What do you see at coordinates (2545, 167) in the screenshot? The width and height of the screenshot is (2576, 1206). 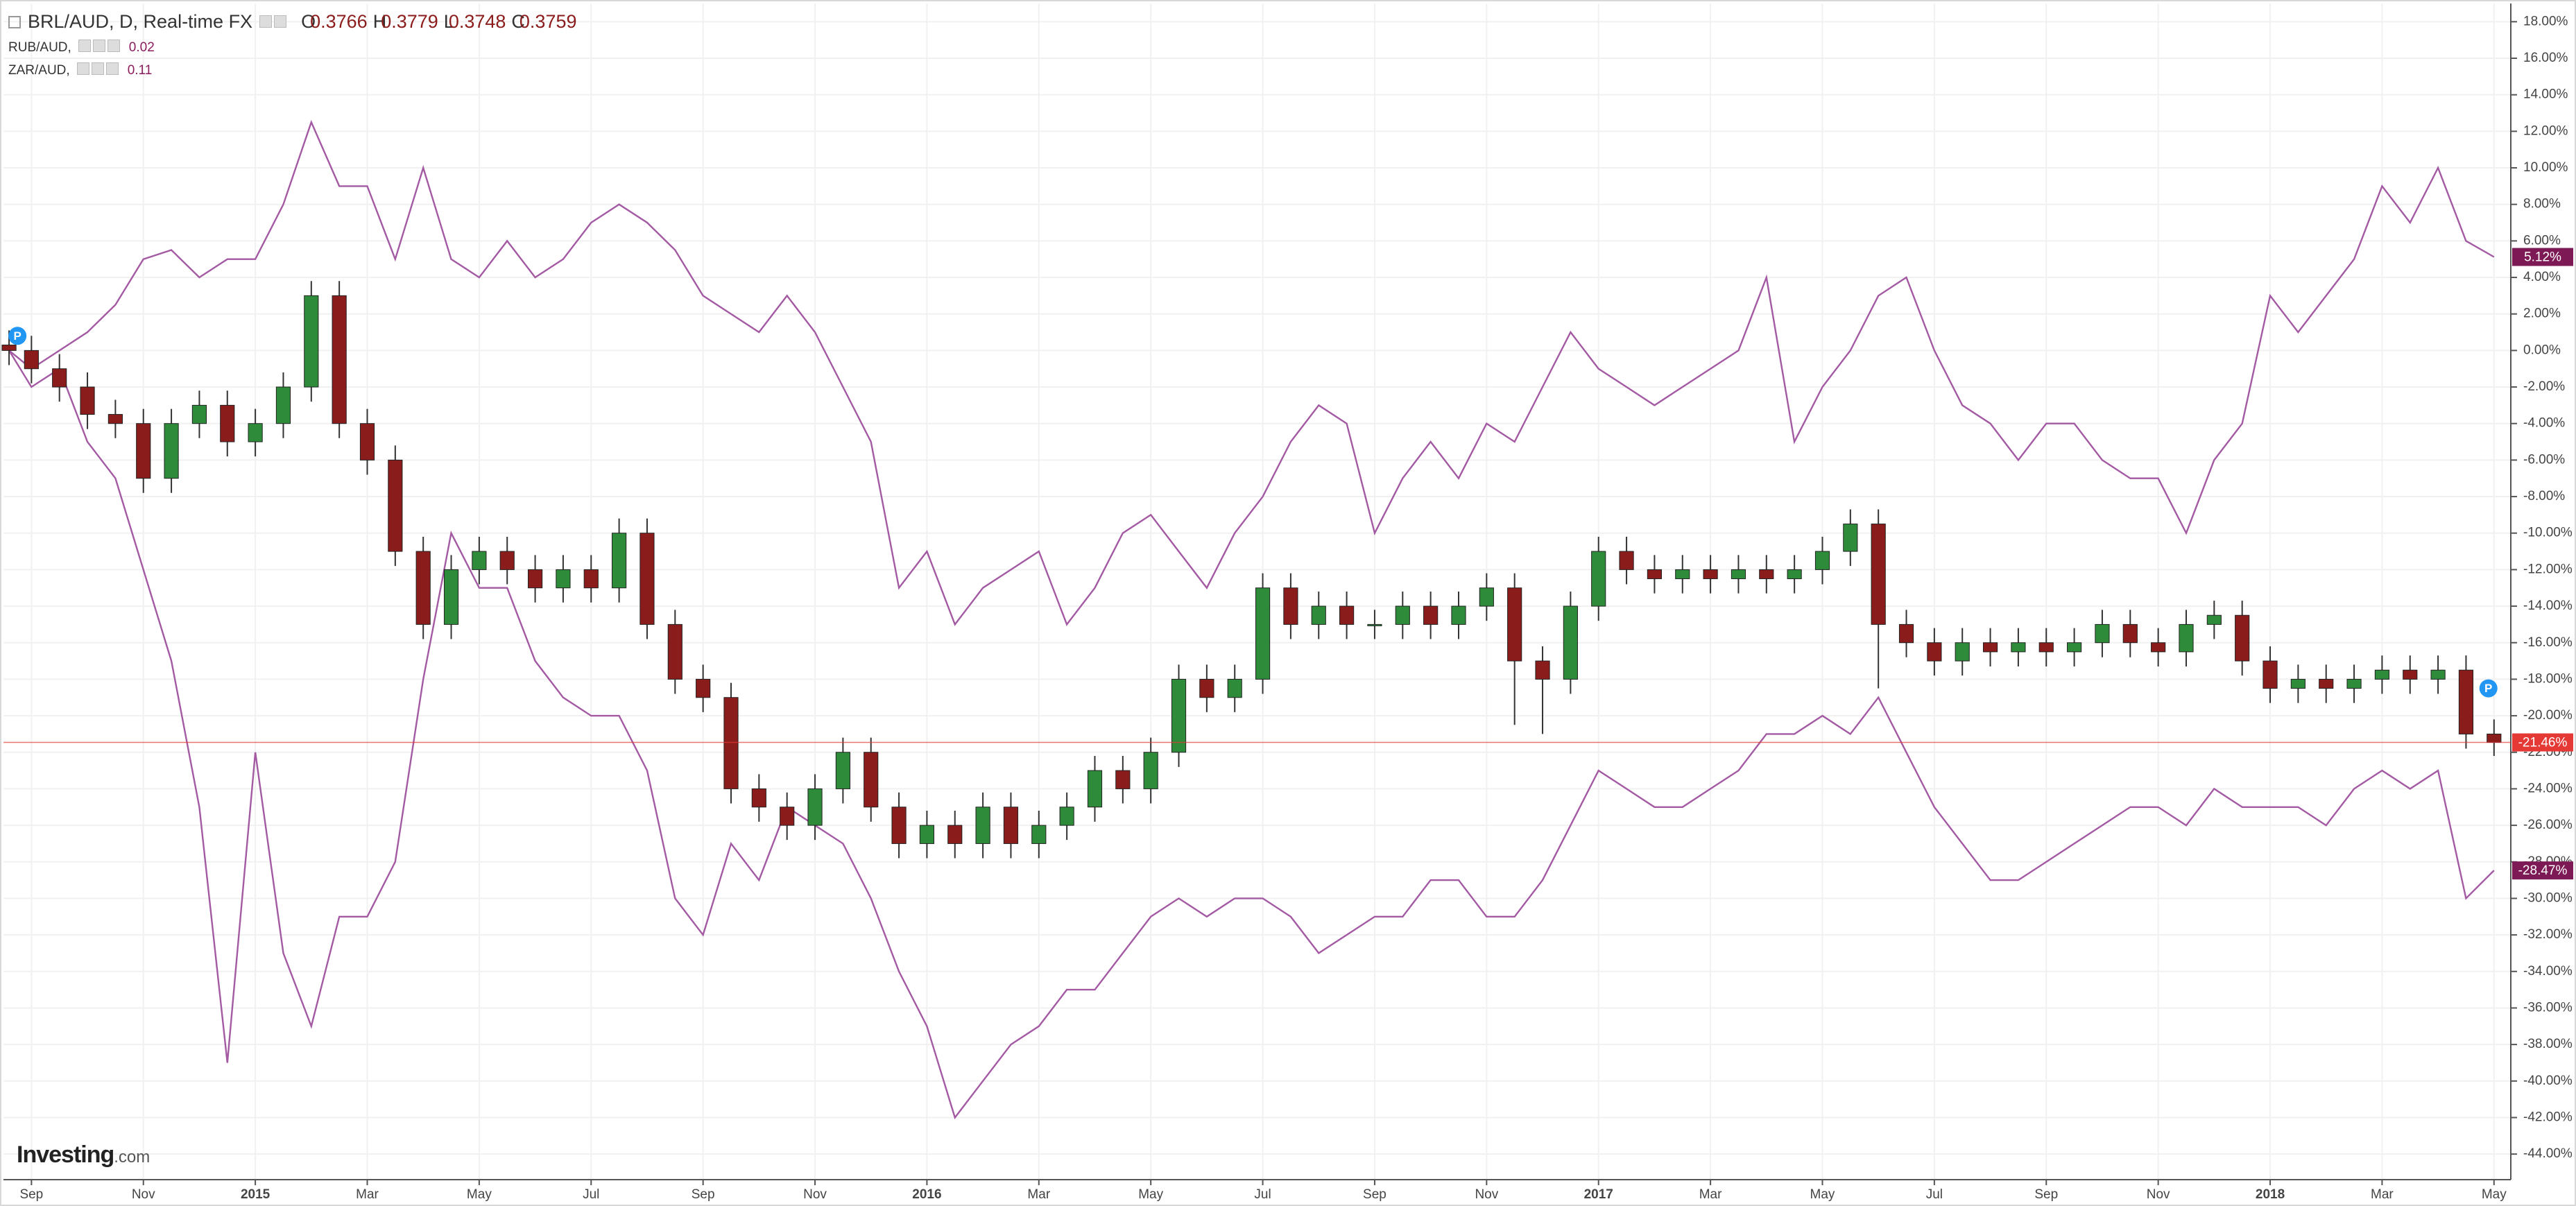 I see `y-tick-label: 10.00%` at bounding box center [2545, 167].